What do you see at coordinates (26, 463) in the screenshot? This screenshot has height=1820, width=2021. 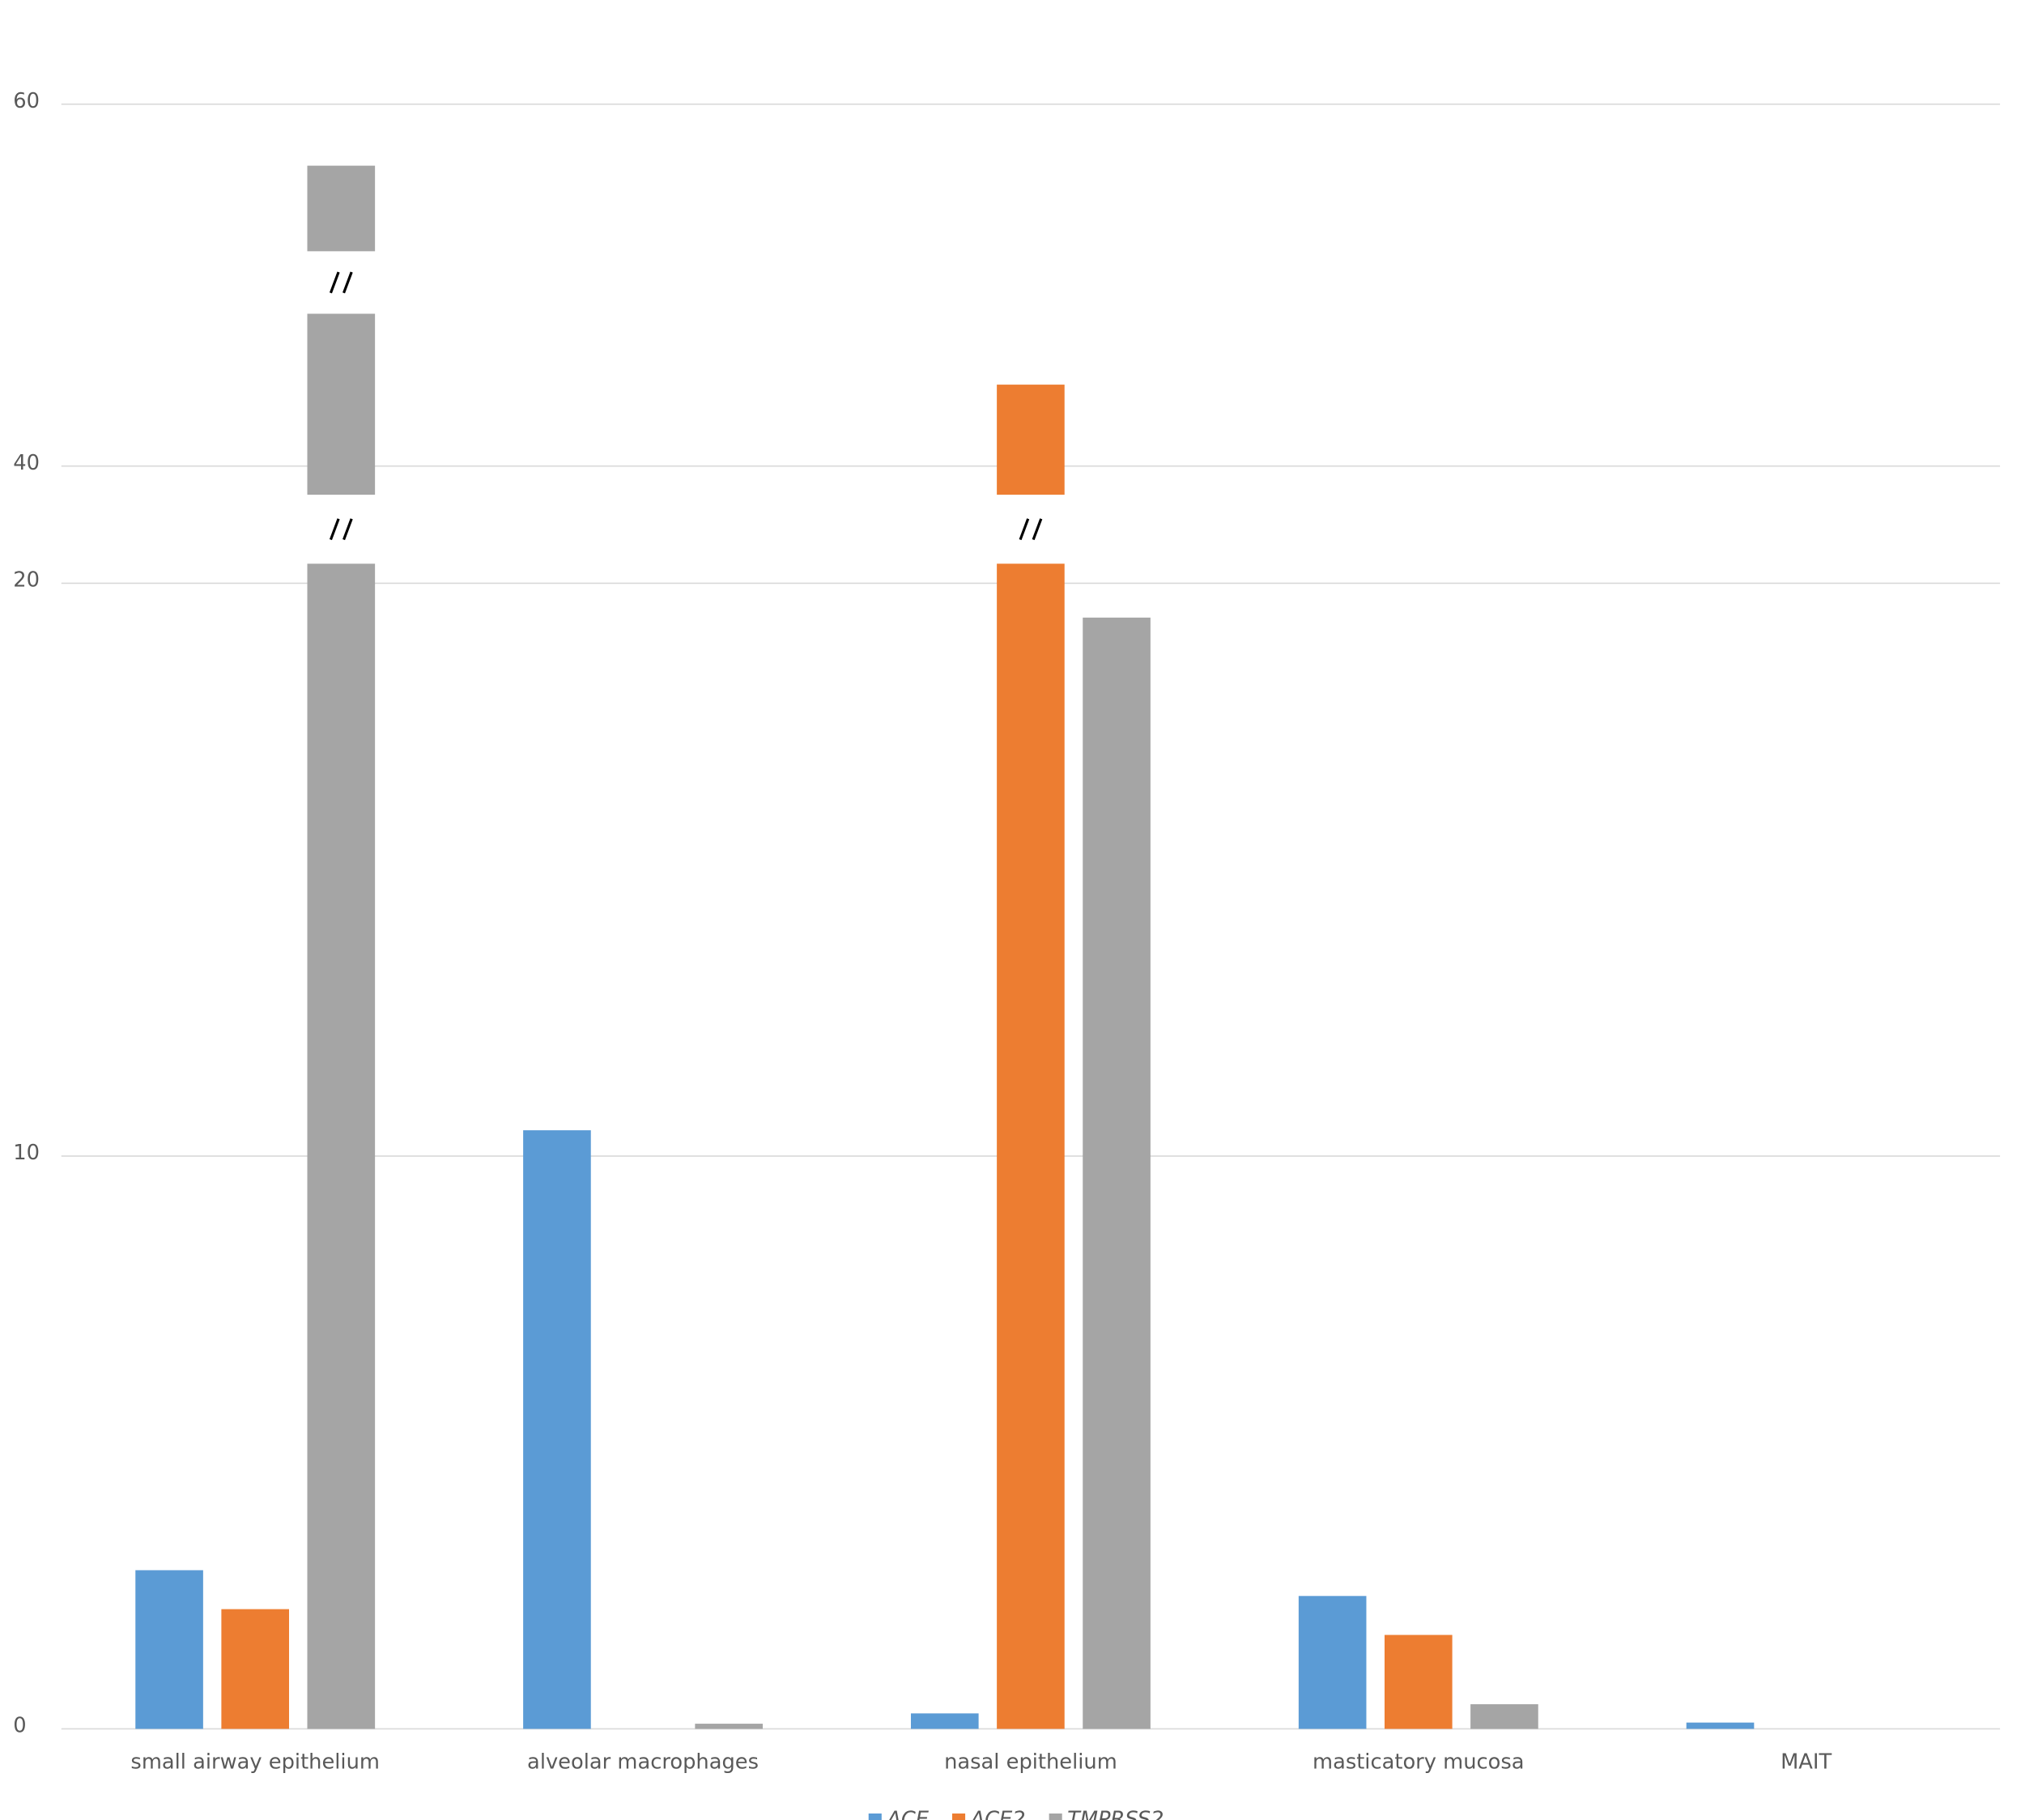 I see `y-tick-label: 40` at bounding box center [26, 463].